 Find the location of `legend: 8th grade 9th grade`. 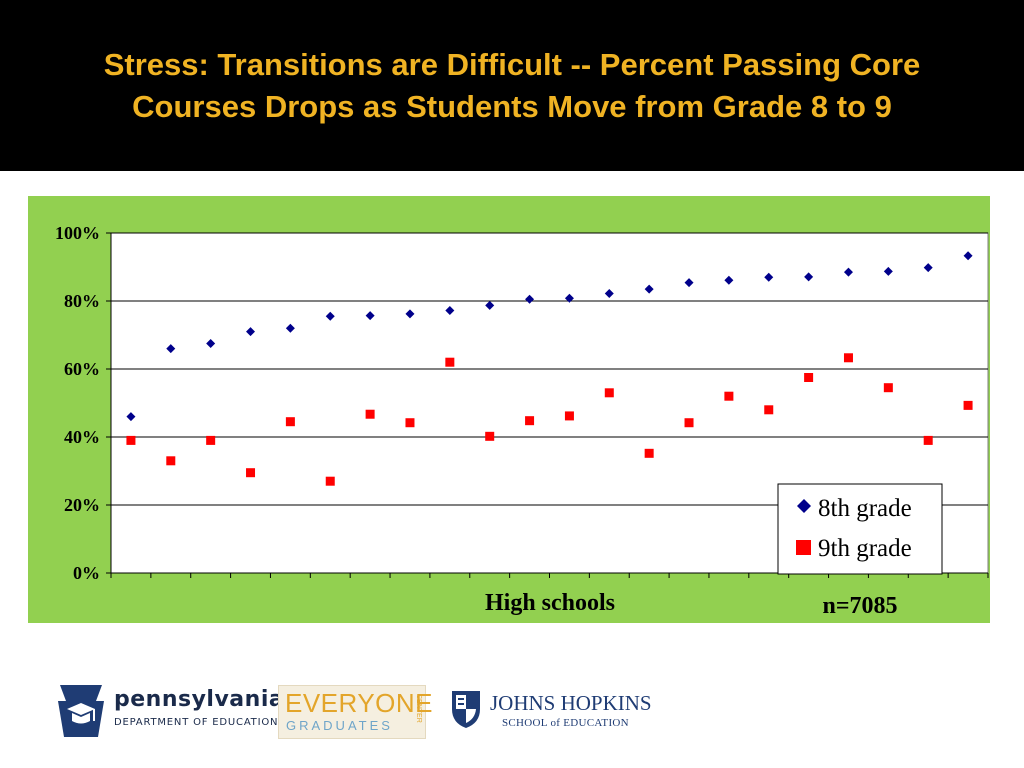

legend: 8th grade 9th grade is located at coordinates (860, 529).